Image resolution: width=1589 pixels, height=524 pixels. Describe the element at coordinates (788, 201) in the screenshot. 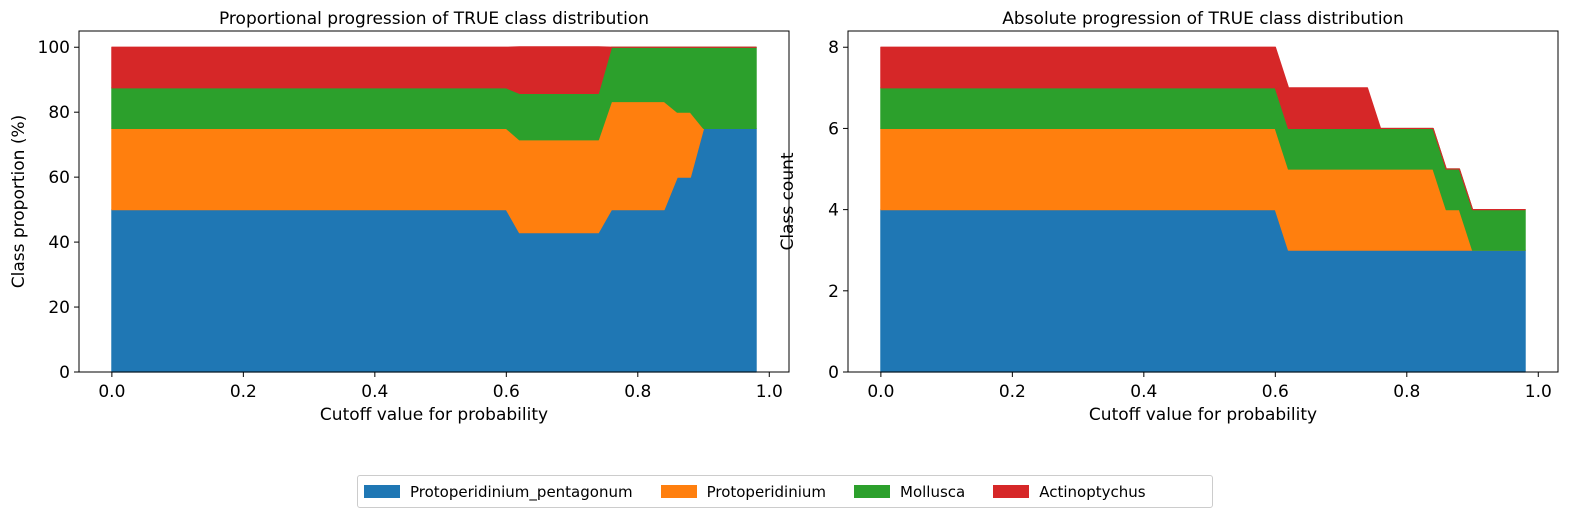

I see `y-axis-label: Class count` at that location.